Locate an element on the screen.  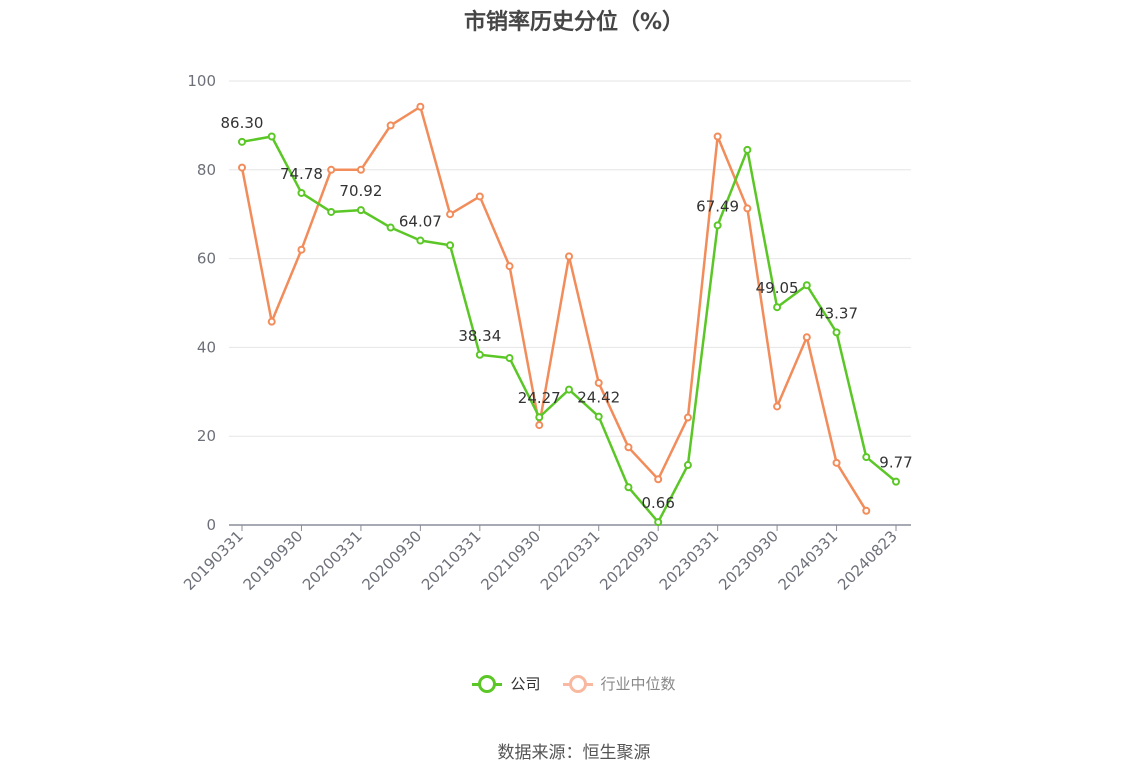
x-tick-label: 20190930 is located at coordinates (273, 560).